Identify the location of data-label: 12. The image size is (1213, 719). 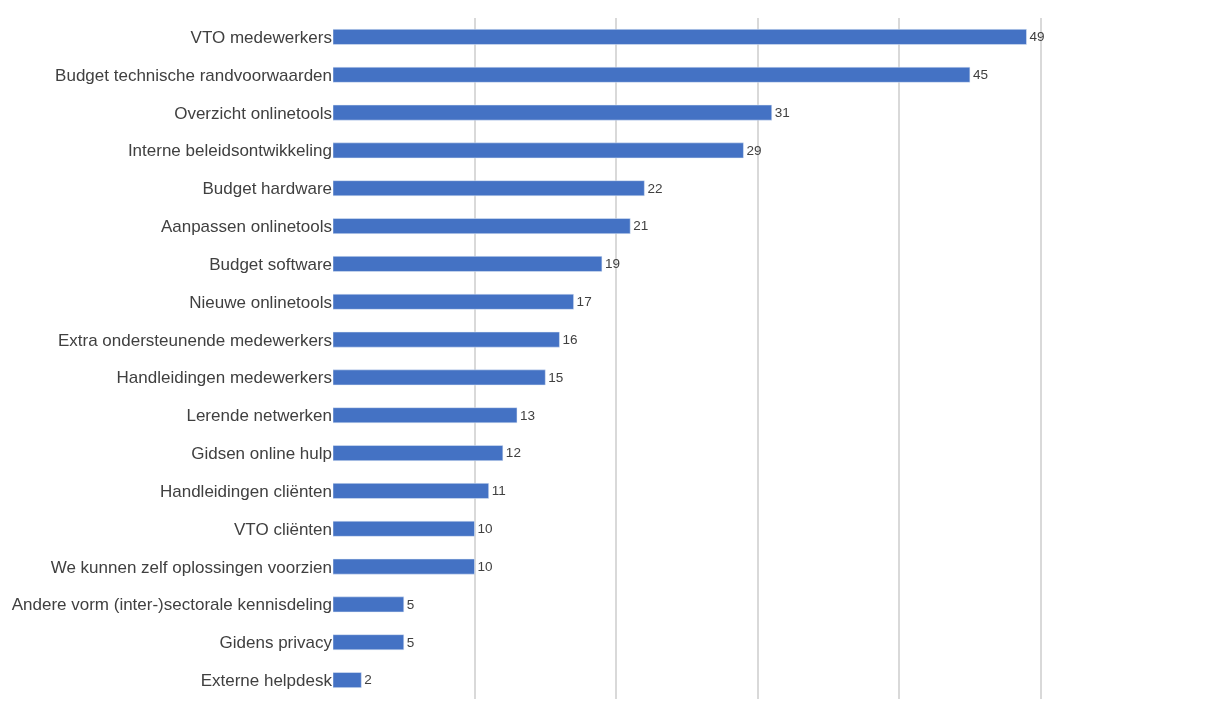
(513, 453).